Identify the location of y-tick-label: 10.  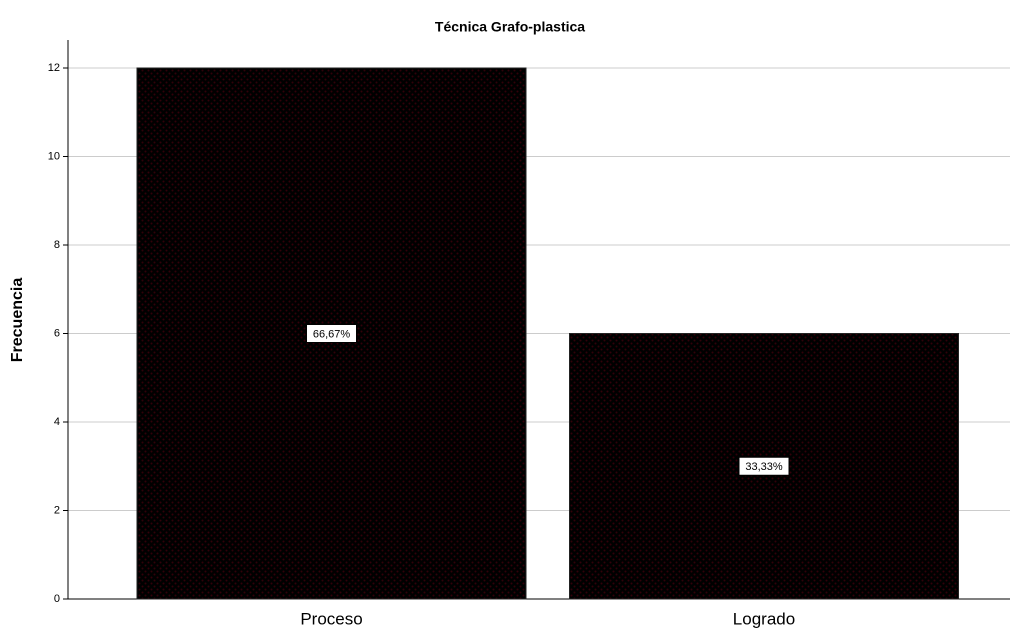
(54, 156).